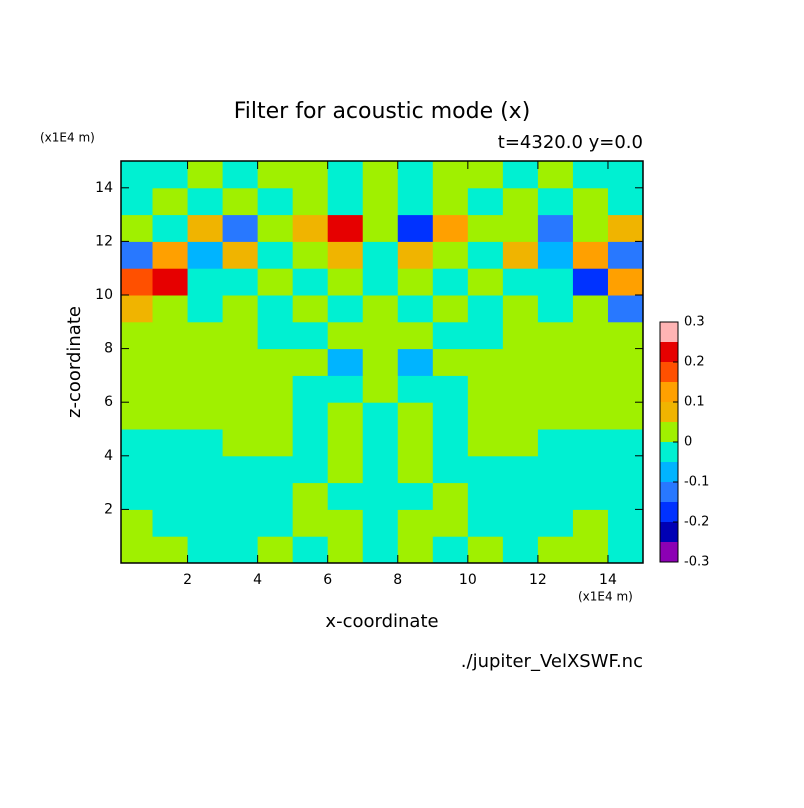  I want to click on x-tick-label: 4, so click(257, 580).